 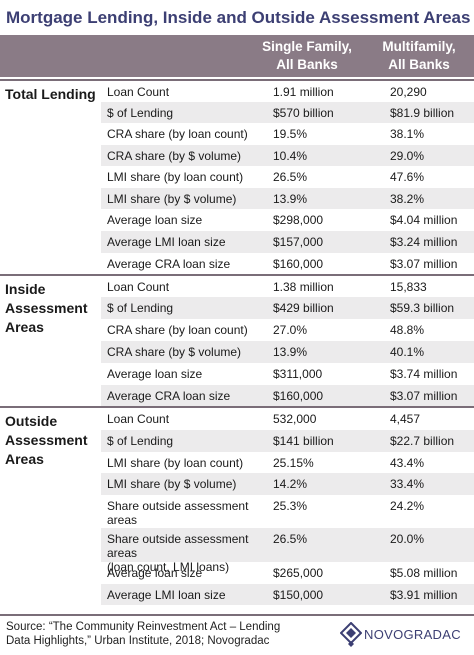 What do you see at coordinates (190, 92) in the screenshot?
I see `row-label: Loan Count` at bounding box center [190, 92].